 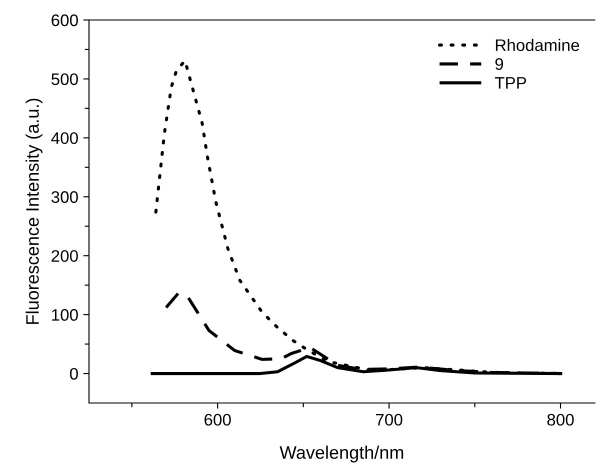 What do you see at coordinates (510, 83) in the screenshot?
I see `legend-label: TPP` at bounding box center [510, 83].